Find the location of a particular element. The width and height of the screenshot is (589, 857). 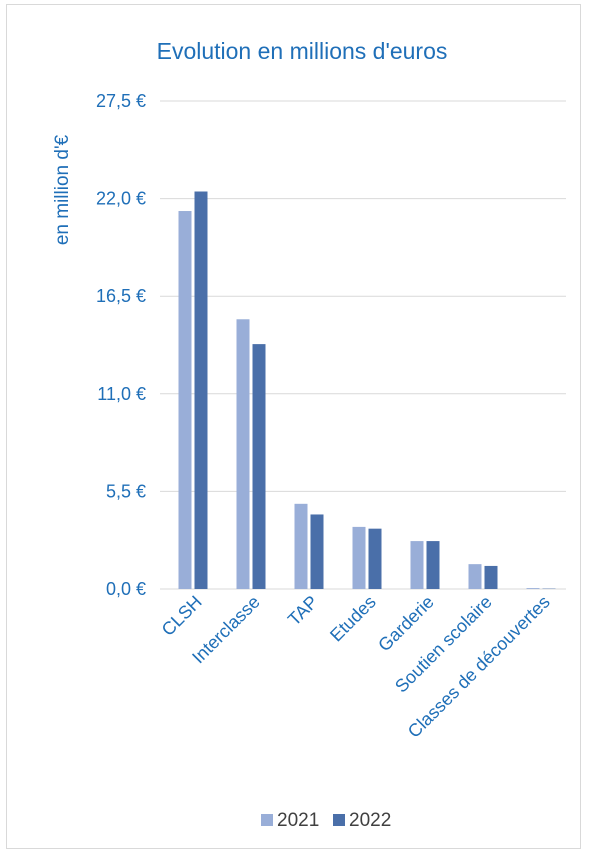

y-tick-label: 27,5 € is located at coordinates (121, 101).